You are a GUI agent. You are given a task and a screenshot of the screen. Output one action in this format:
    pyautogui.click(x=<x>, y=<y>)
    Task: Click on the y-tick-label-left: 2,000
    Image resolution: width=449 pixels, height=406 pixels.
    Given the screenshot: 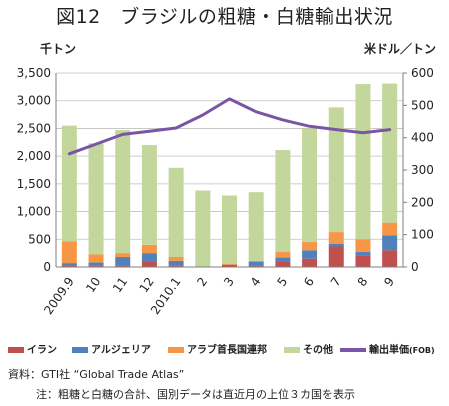 What is the action you would take?
    pyautogui.click(x=34, y=156)
    